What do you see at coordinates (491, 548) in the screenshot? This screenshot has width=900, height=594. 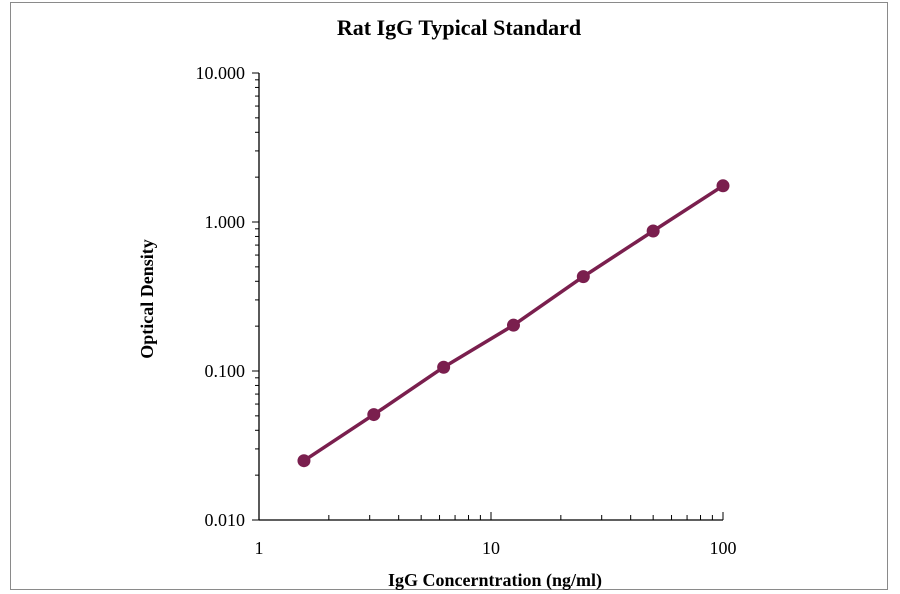 I see `x-tick-label: 10` at bounding box center [491, 548].